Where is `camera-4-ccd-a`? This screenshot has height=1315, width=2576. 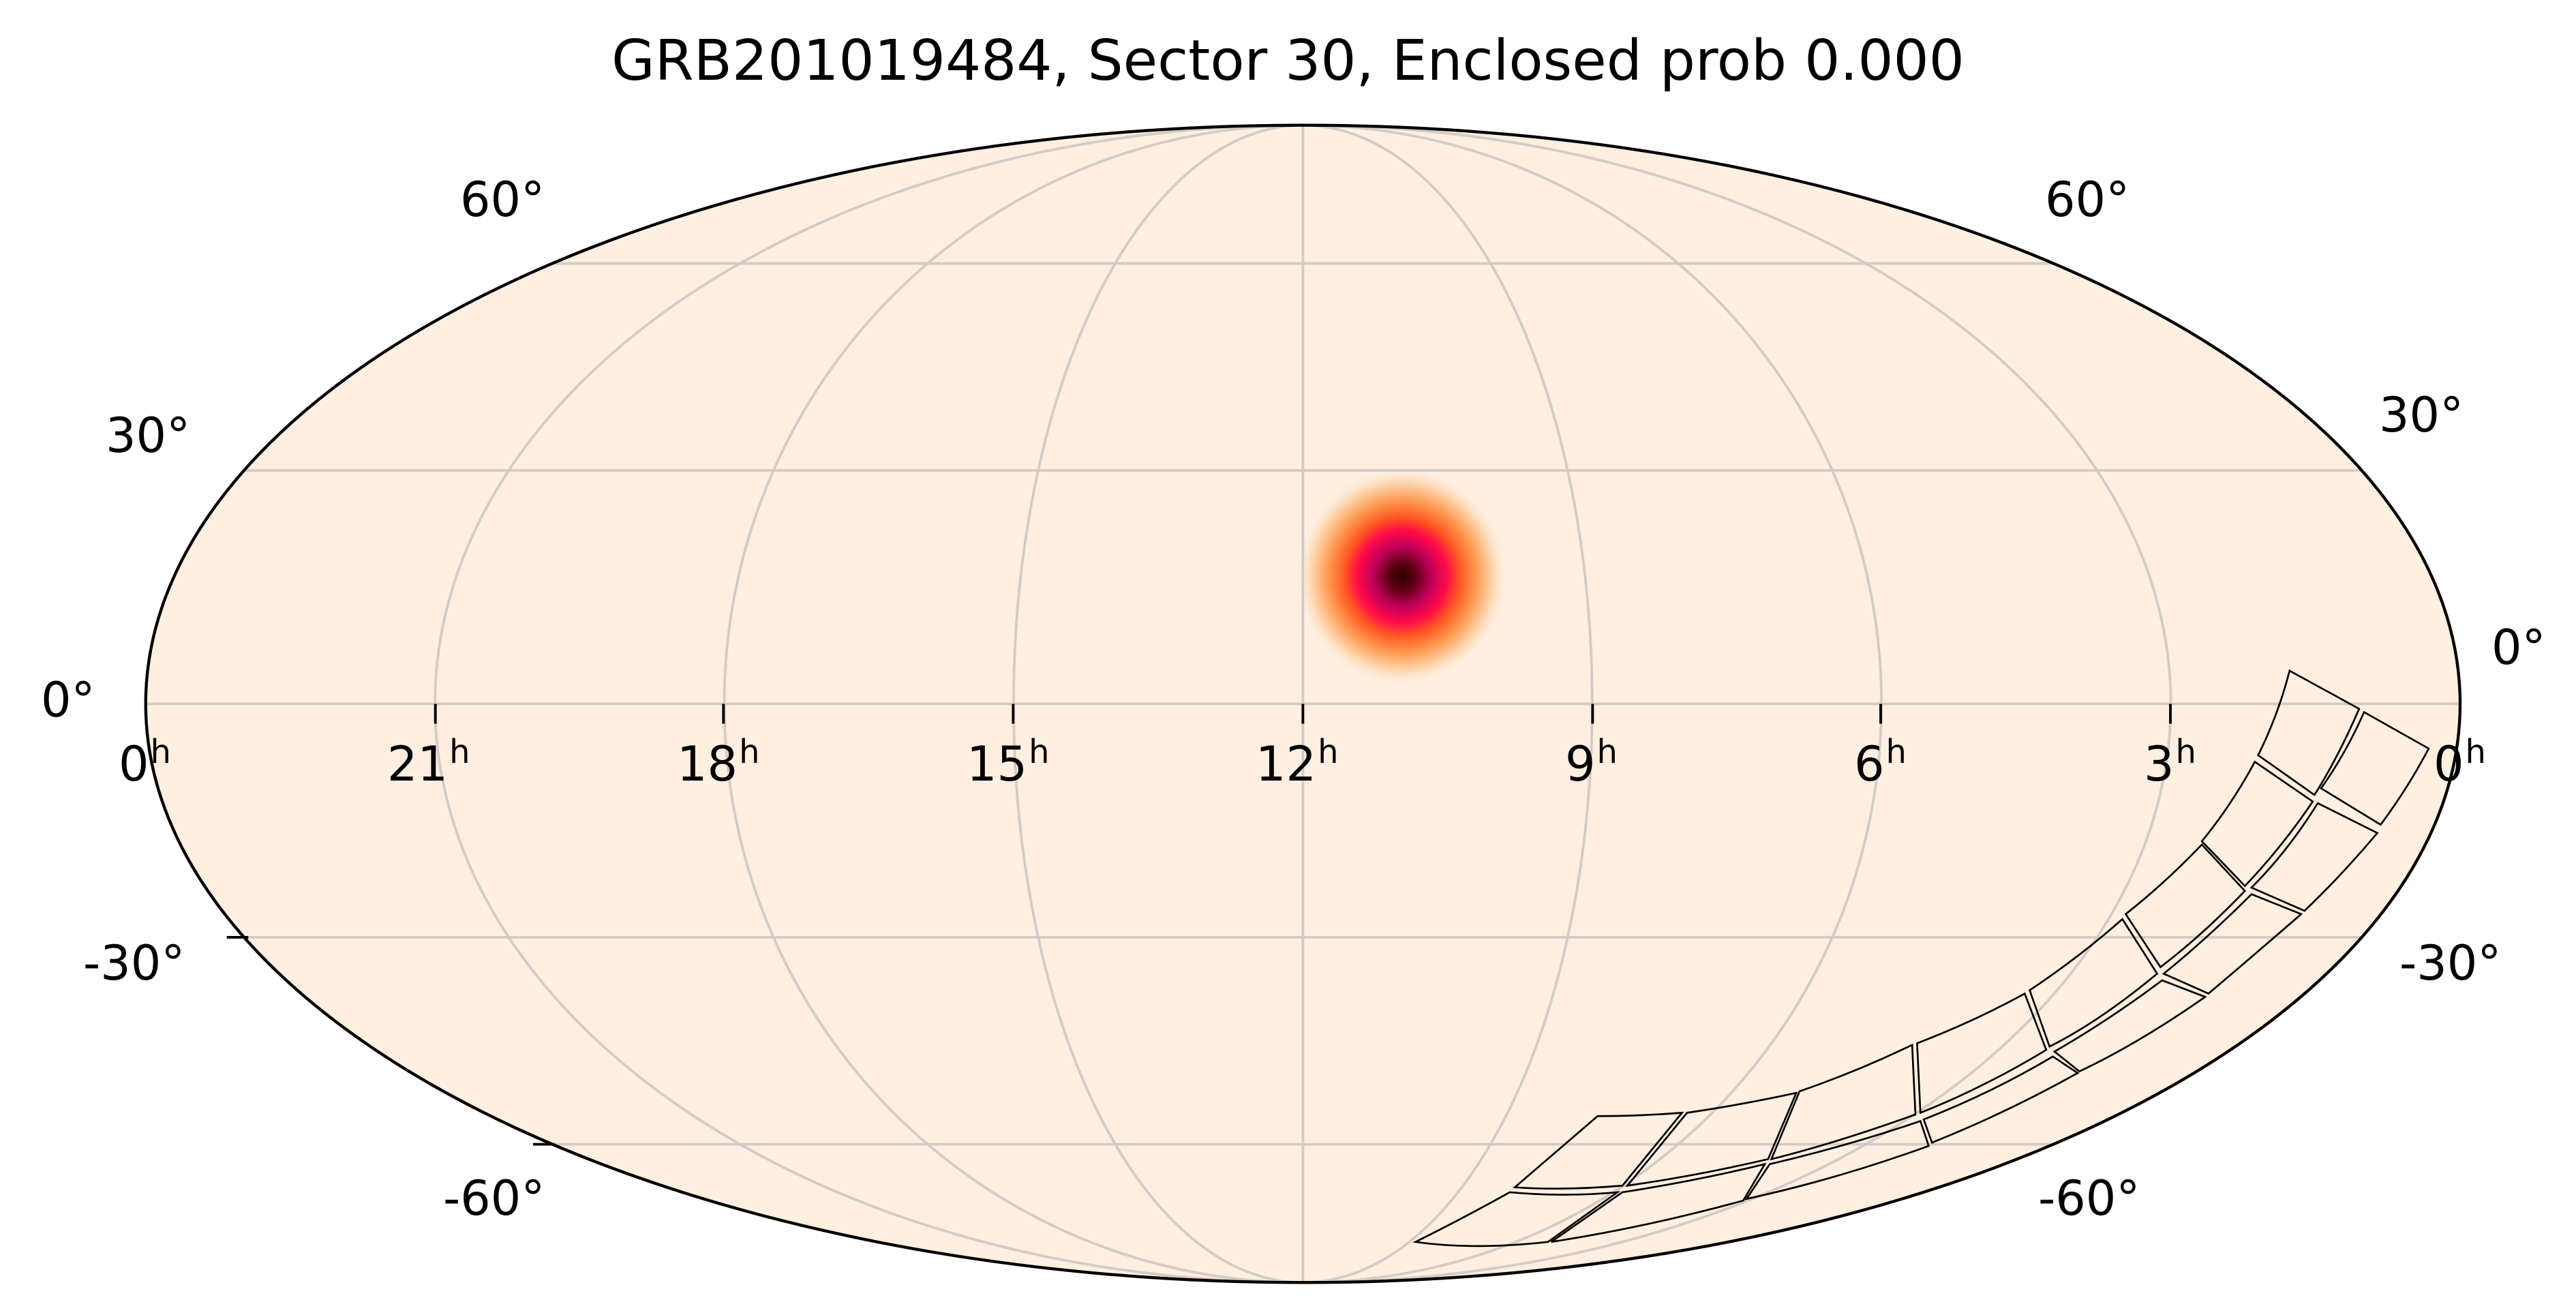
camera-4-ccd-a is located at coordinates (1712, 1139).